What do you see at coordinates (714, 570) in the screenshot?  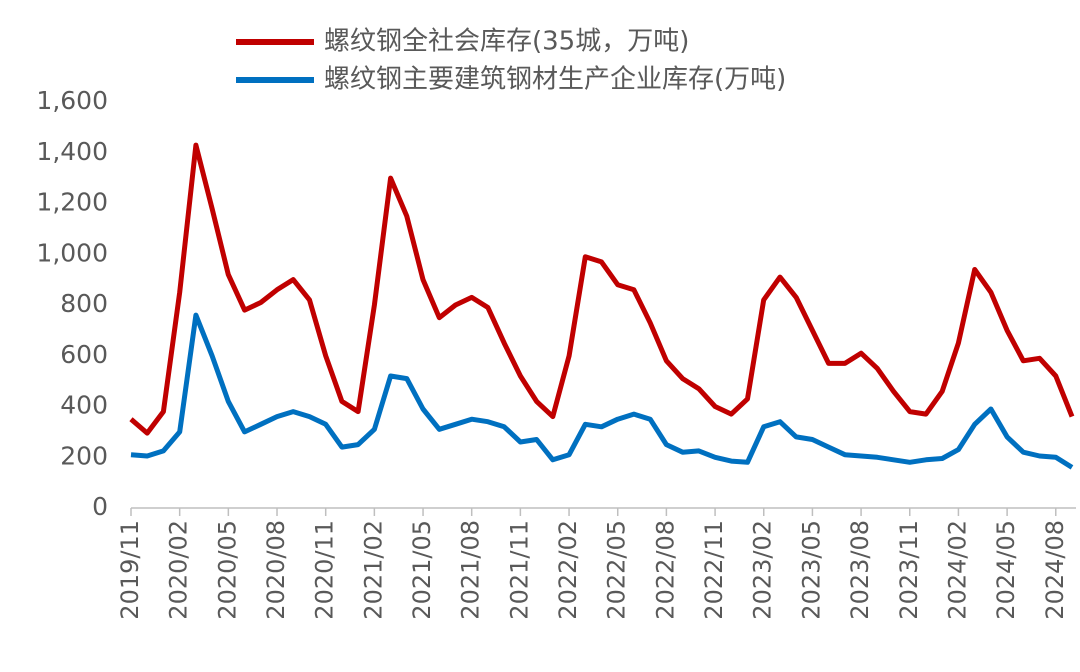 I see `x-tick-label: 2022/11` at bounding box center [714, 570].